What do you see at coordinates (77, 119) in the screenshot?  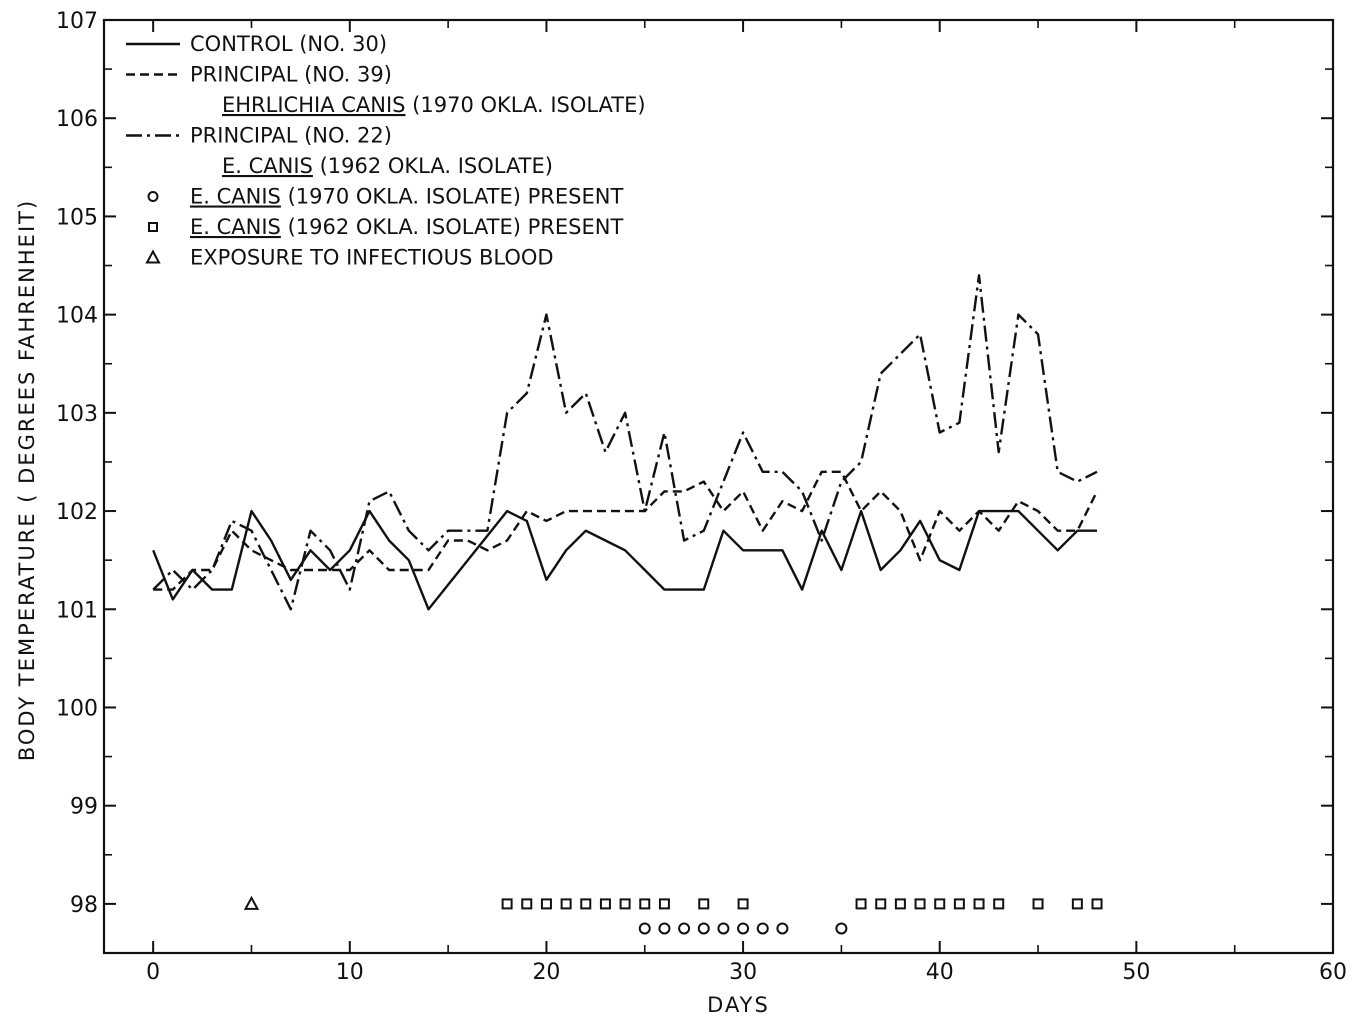 I see `y-tick-label: 106` at bounding box center [77, 119].